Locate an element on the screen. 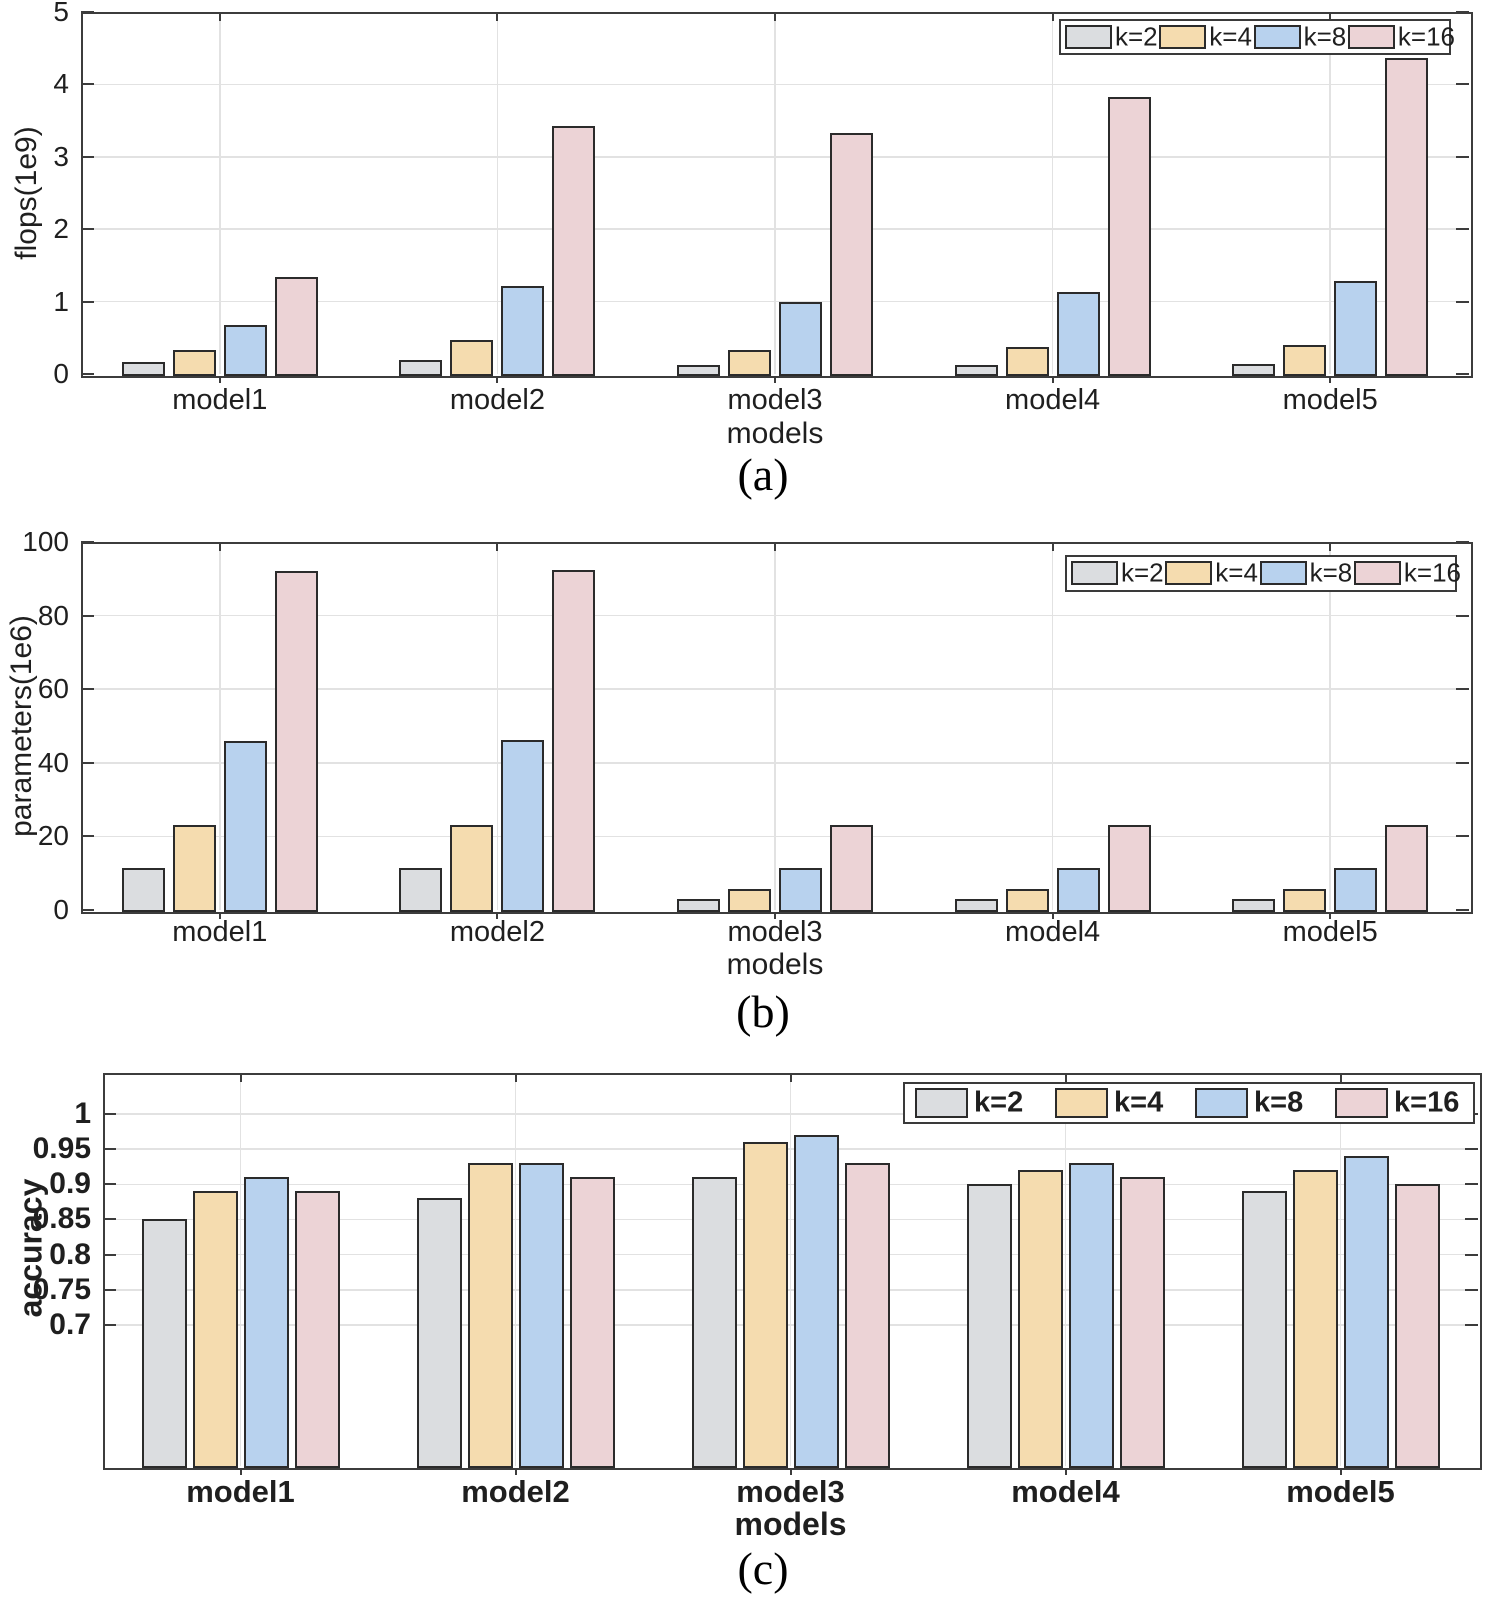 The height and width of the screenshot is (1611, 1490). y-tick-label: 0.8 is located at coordinates (70, 1254).